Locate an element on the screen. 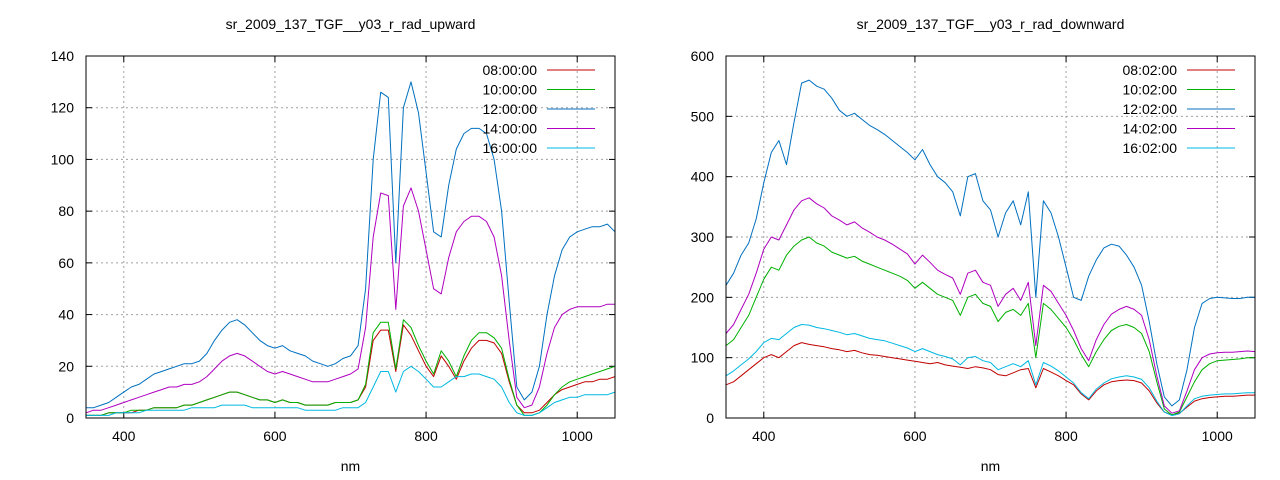 The image size is (1280, 480). y-tick-label: 140 is located at coordinates (63, 56).